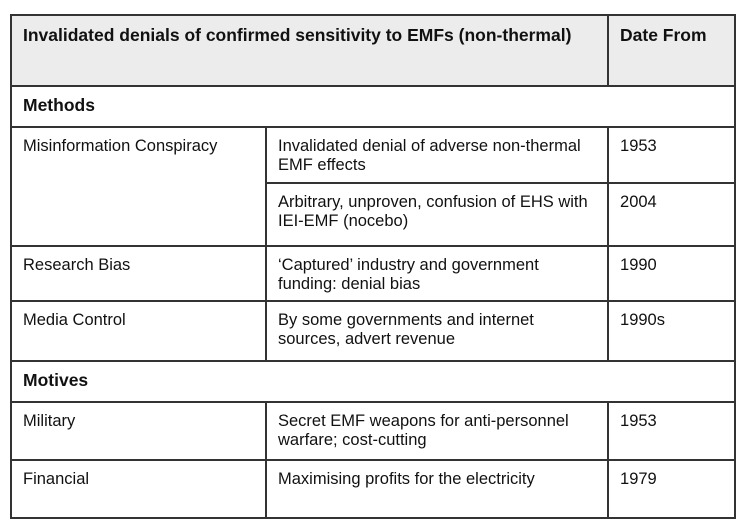 The width and height of the screenshot is (741, 519). Describe the element at coordinates (672, 50) in the screenshot. I see `header-date-from: Date From` at that location.